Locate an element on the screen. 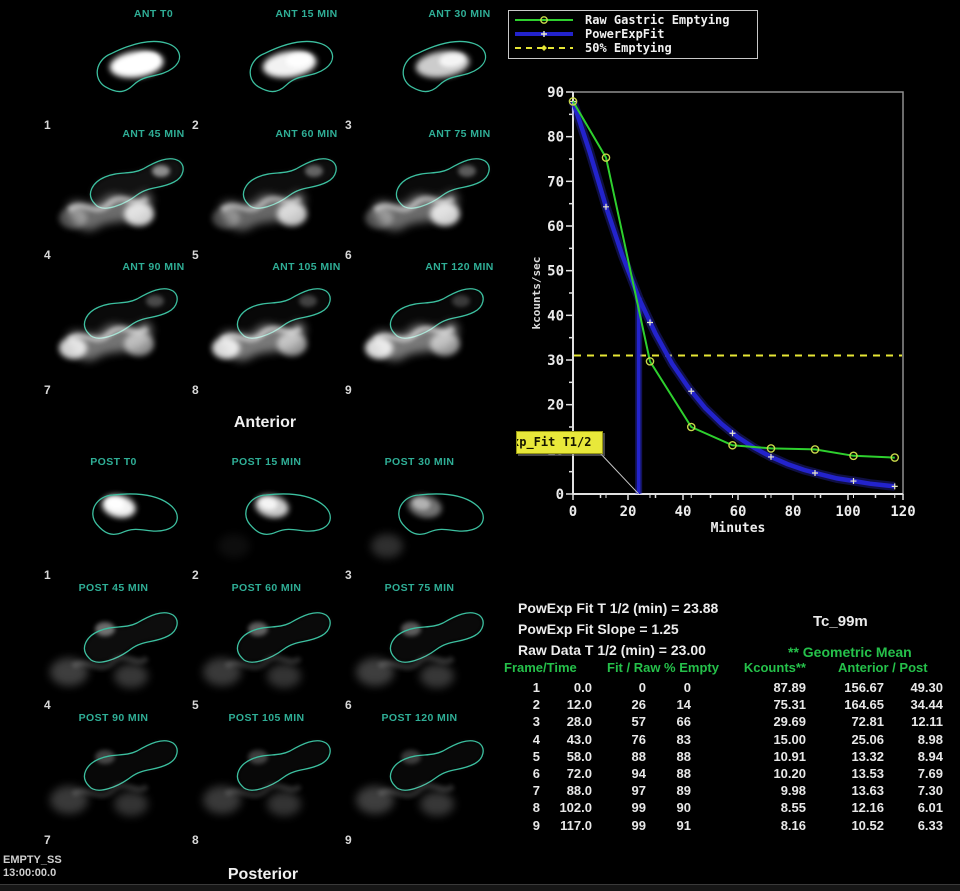 This screenshot has height=891, width=960. table-cell: 99 is located at coordinates (638, 825).